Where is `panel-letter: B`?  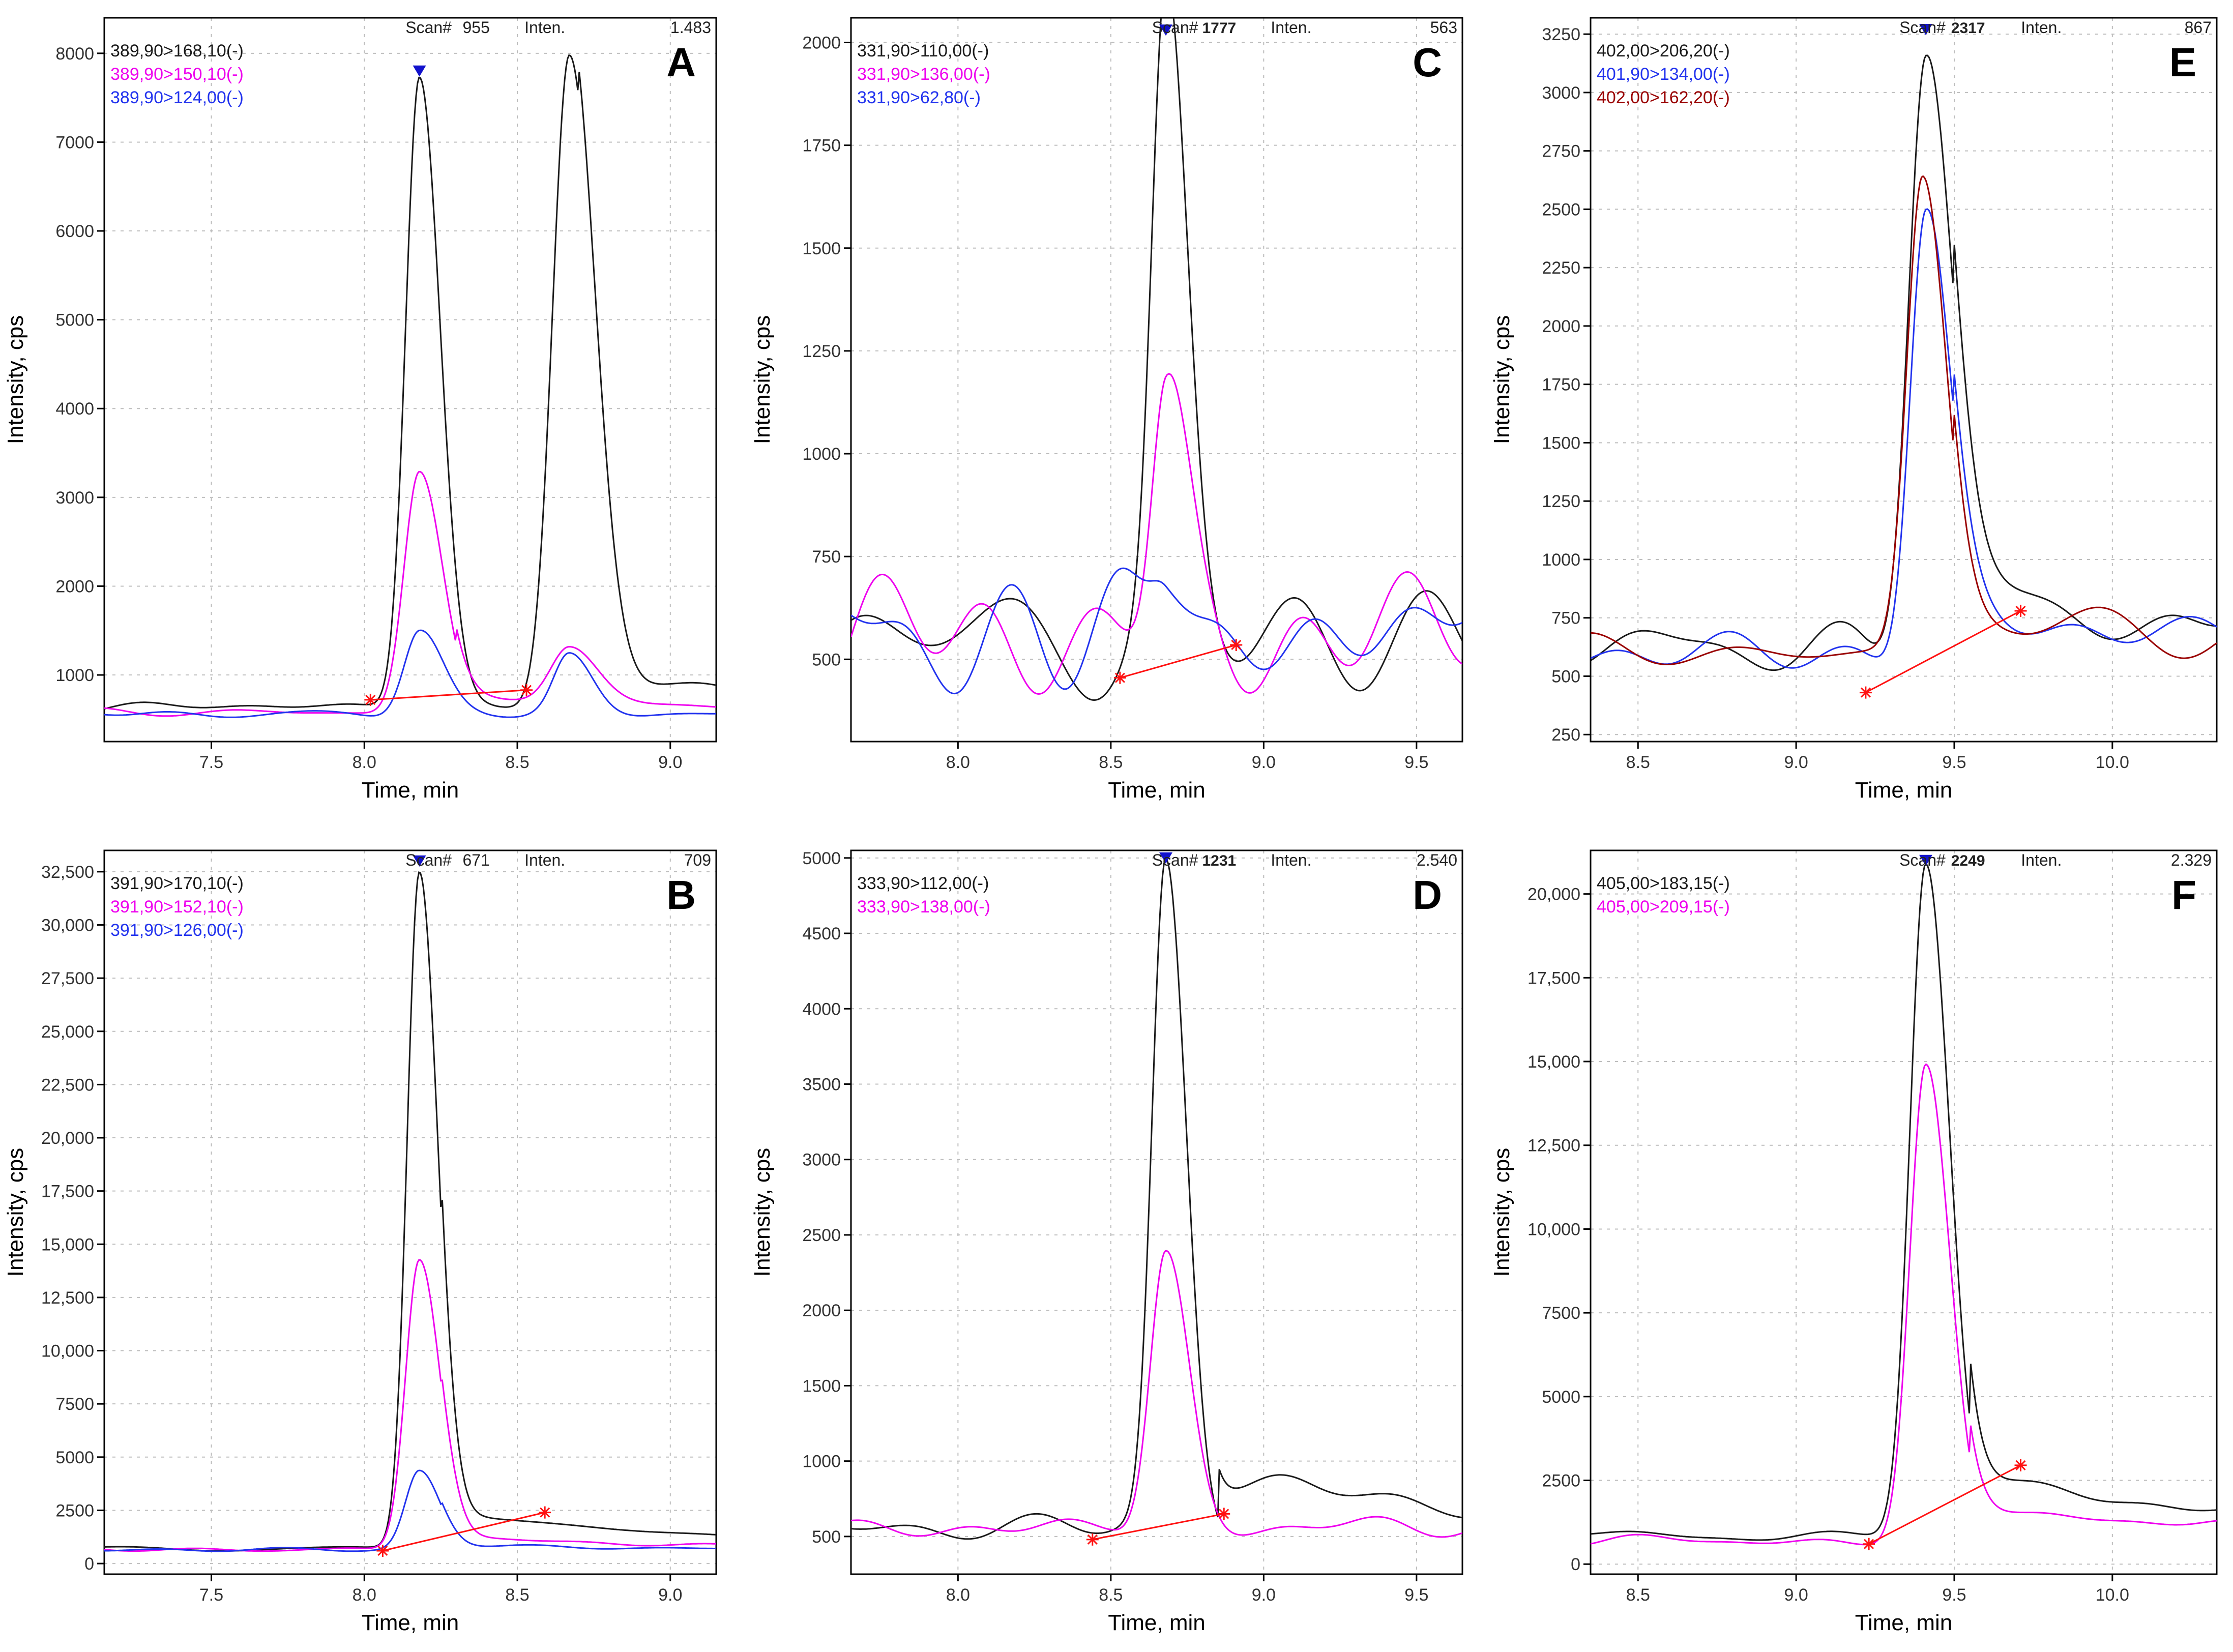 panel-letter: B is located at coordinates (681, 895).